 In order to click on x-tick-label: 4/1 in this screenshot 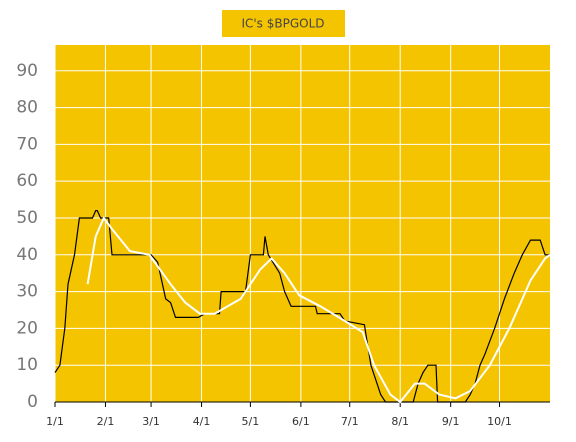, I will do `click(202, 421)`.